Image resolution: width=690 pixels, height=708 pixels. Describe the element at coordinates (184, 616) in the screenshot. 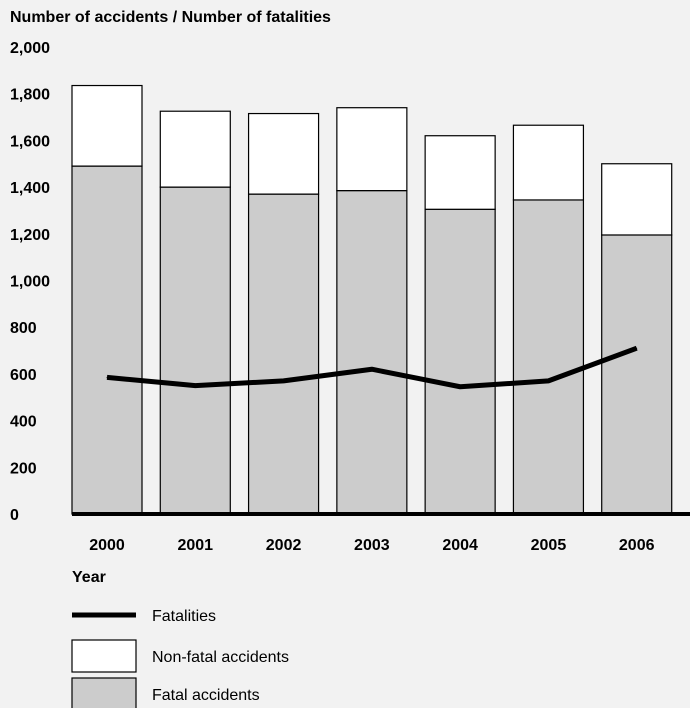

I see `legend-label: Fatalities` at that location.